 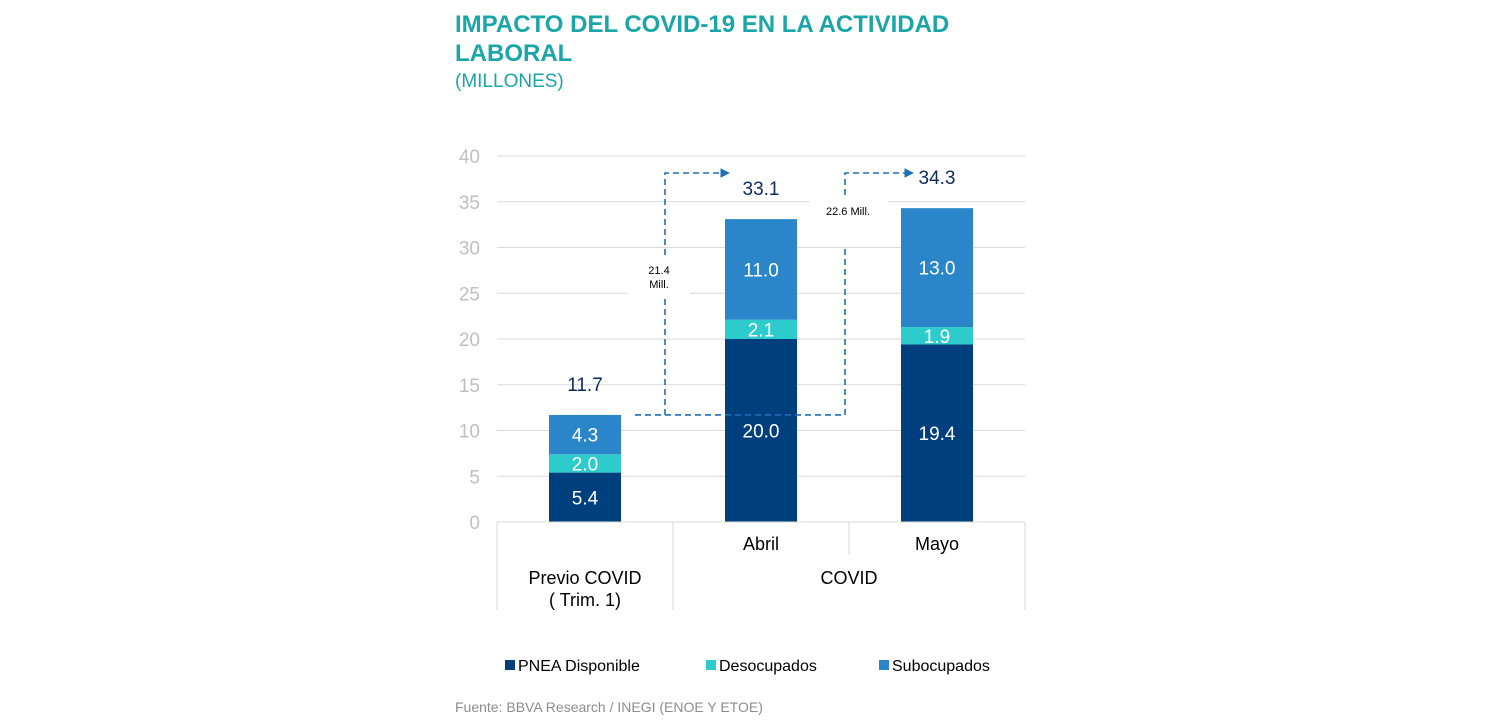 What do you see at coordinates (469, 432) in the screenshot?
I see `y-tick-label: 10` at bounding box center [469, 432].